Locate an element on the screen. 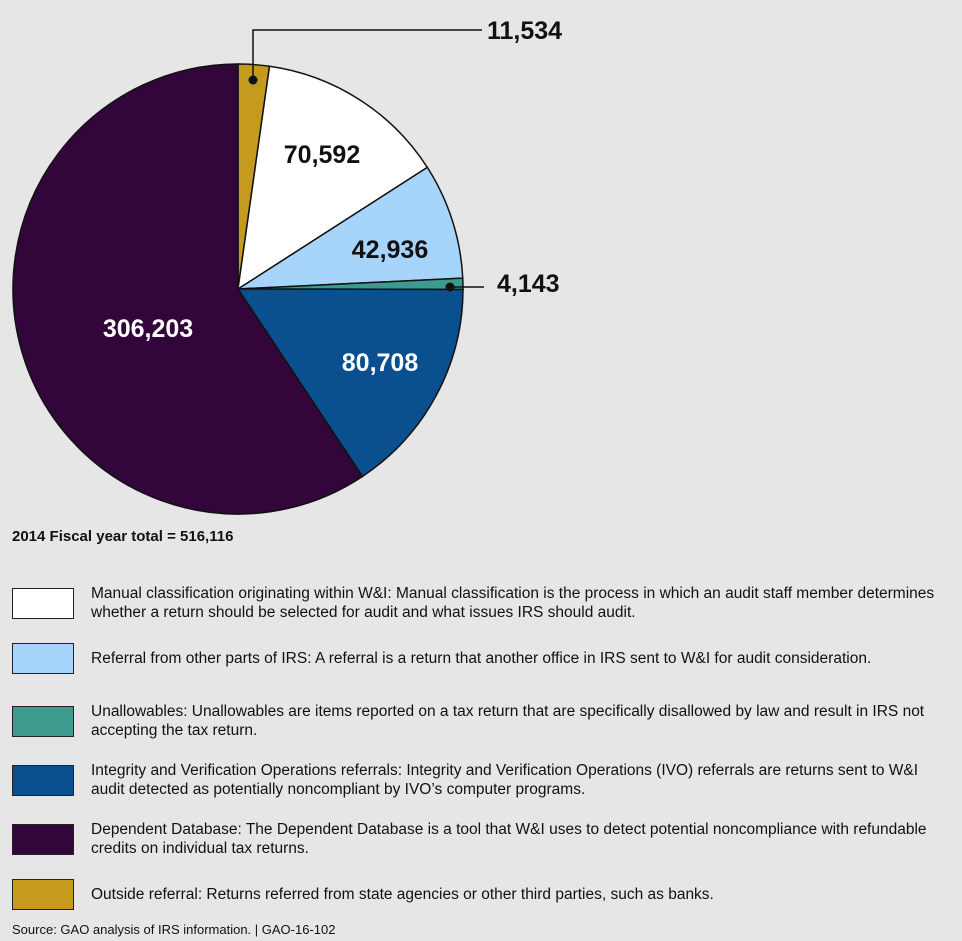  slice-label-1: 70,592 is located at coordinates (322, 155).